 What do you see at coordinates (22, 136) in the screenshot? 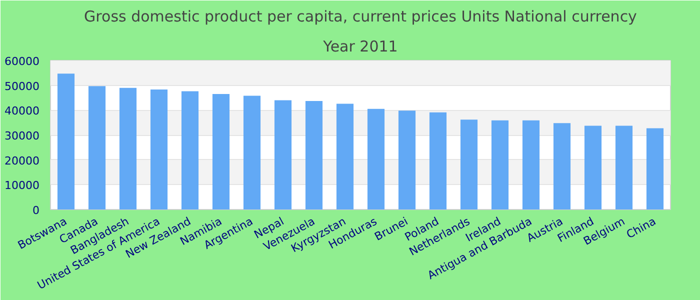
I see `y-tick-label: 30000` at bounding box center [22, 136].